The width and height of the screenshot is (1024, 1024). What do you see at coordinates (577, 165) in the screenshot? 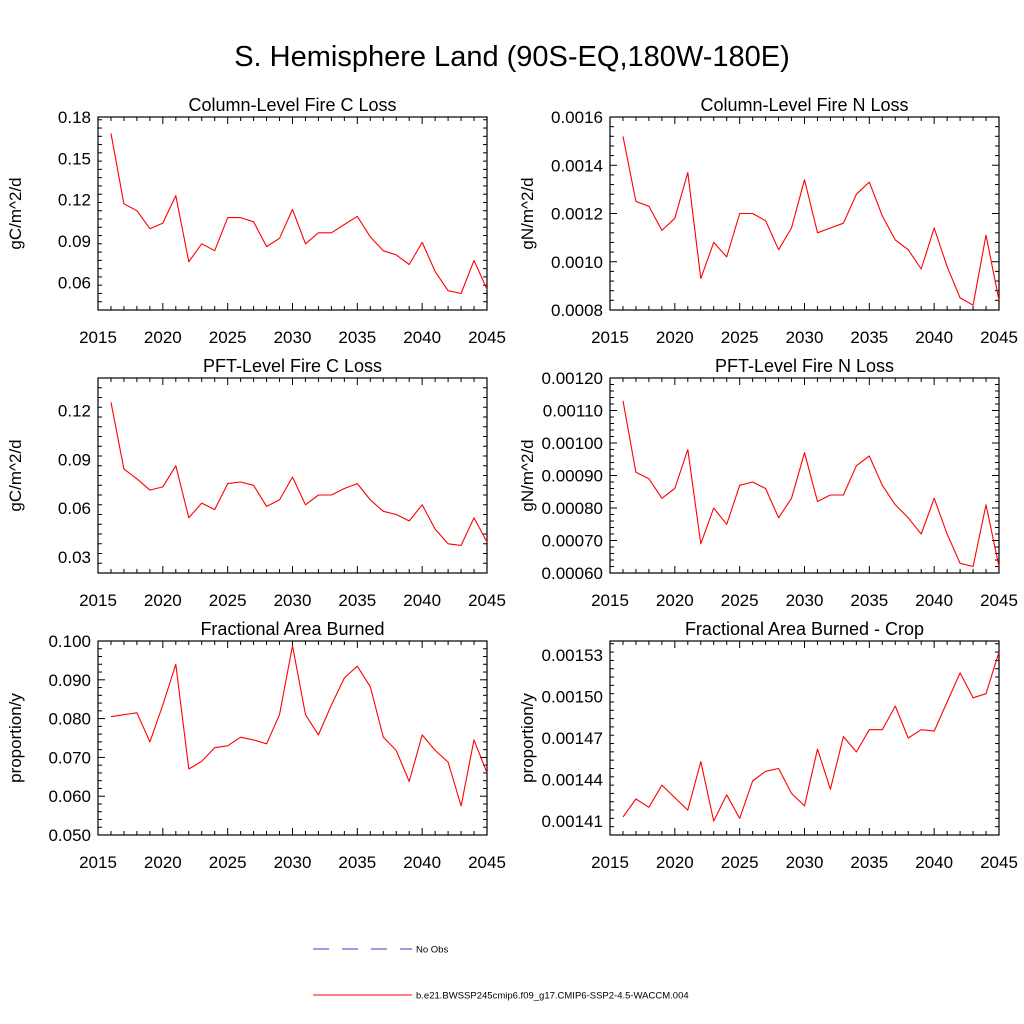
I see `y-tick-label: 0.0014` at bounding box center [577, 165].